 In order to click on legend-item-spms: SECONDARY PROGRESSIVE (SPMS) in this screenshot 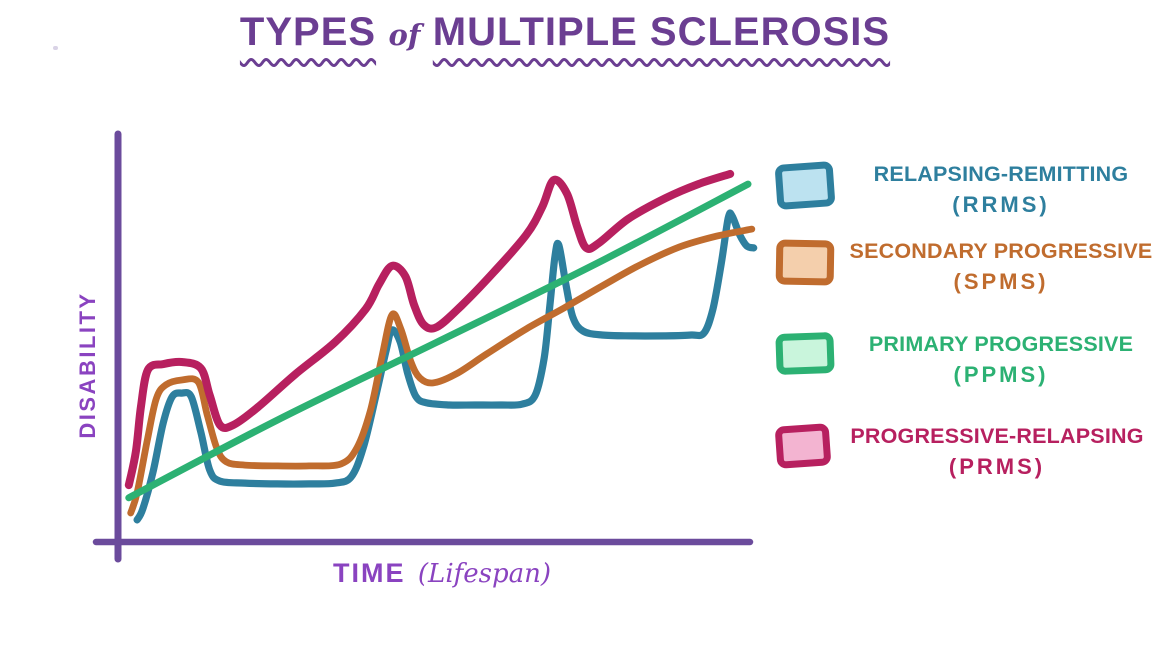, I will do `click(965, 267)`.